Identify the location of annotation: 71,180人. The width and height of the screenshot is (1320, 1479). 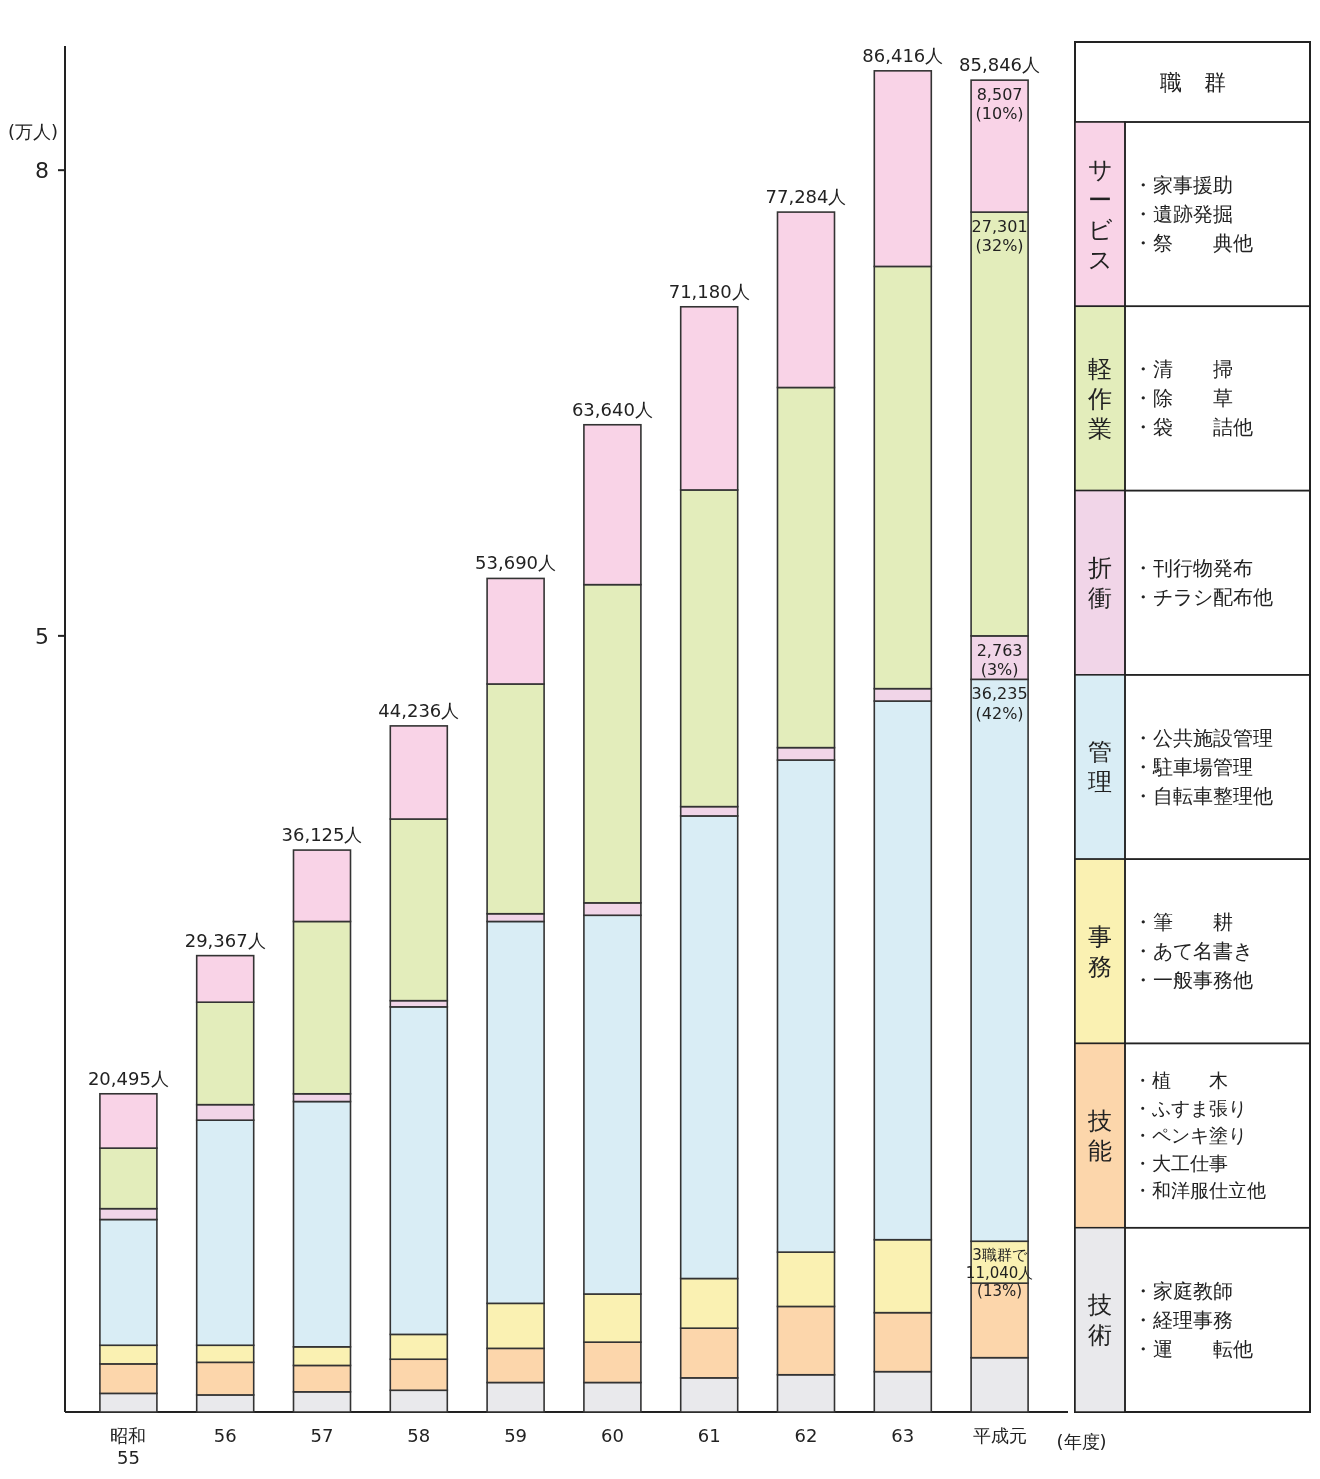
(709, 291).